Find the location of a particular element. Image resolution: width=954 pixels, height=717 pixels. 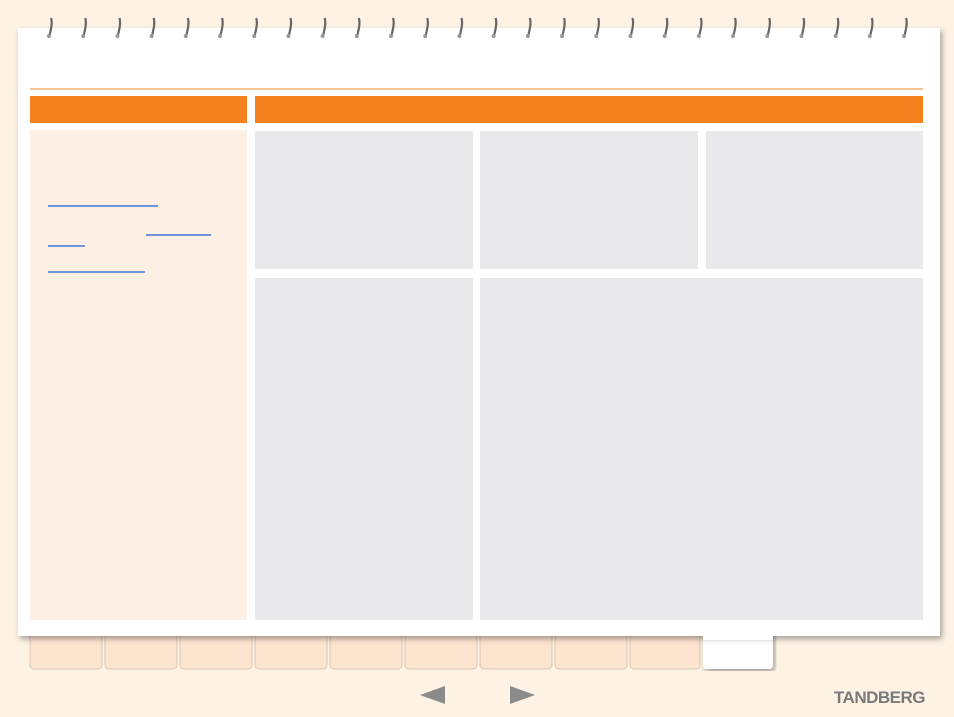

spiral-rings is located at coordinates (477, 28).